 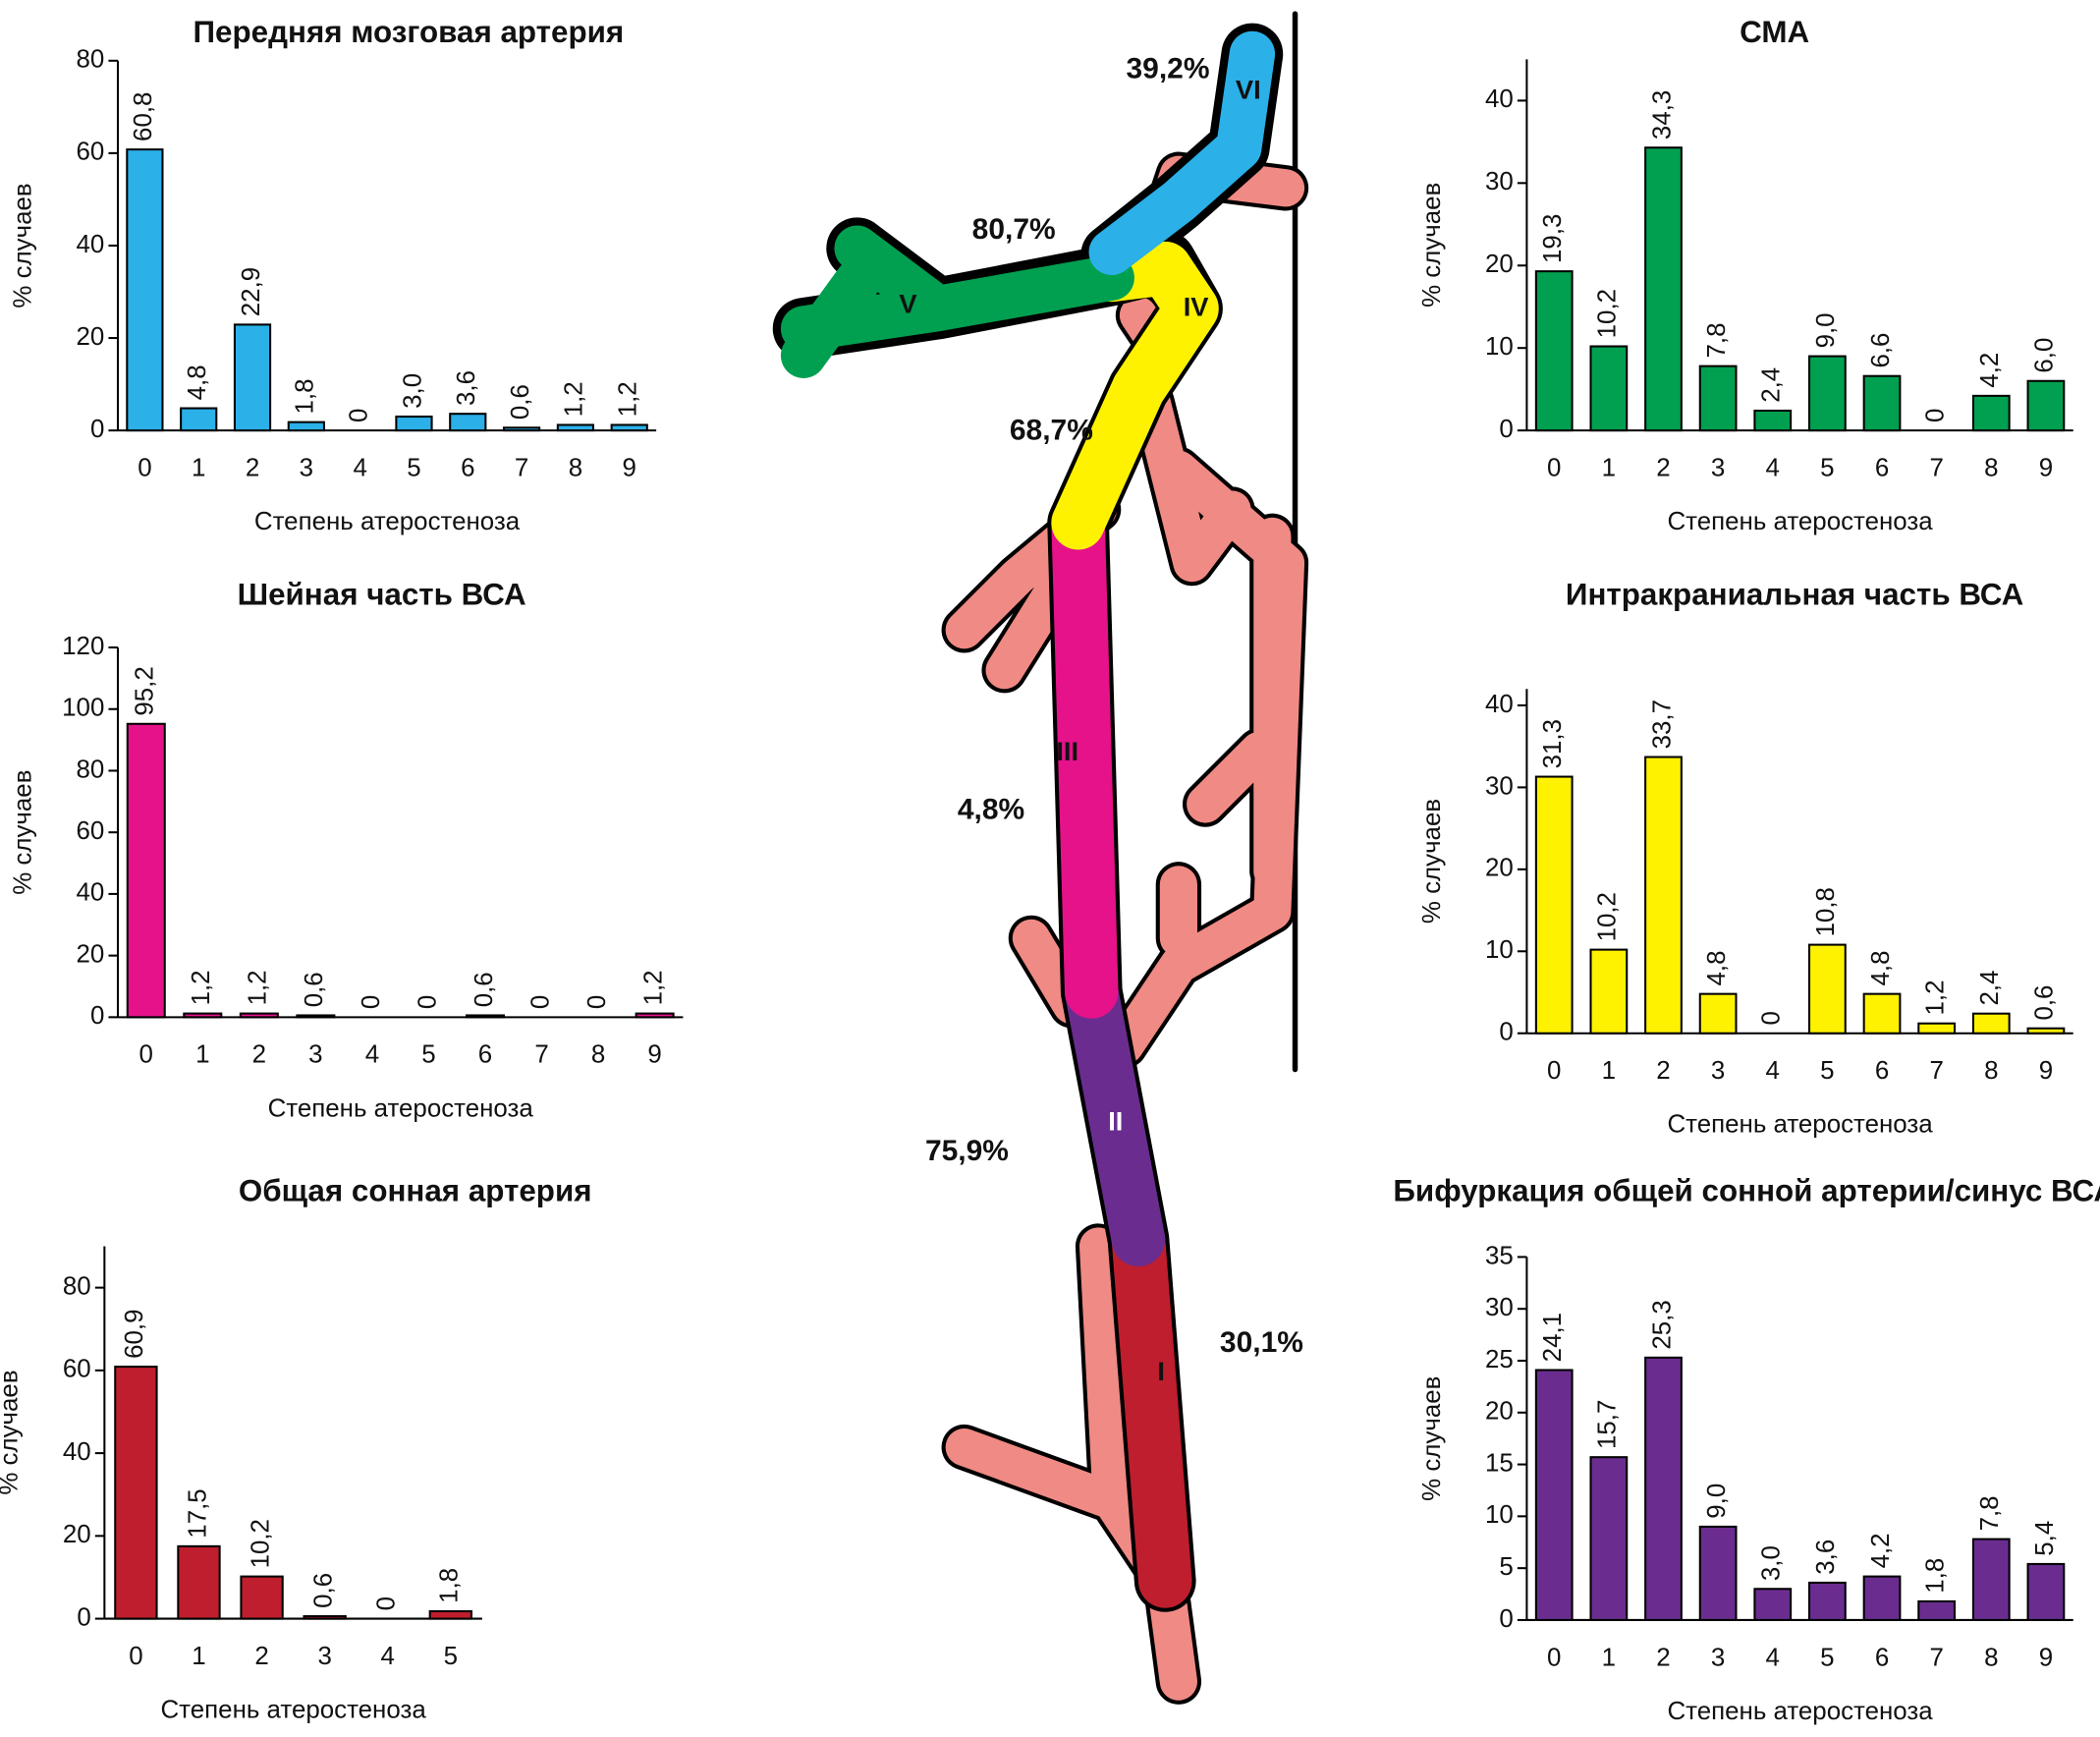 I want to click on value-label: 6,0, so click(x=2045, y=355).